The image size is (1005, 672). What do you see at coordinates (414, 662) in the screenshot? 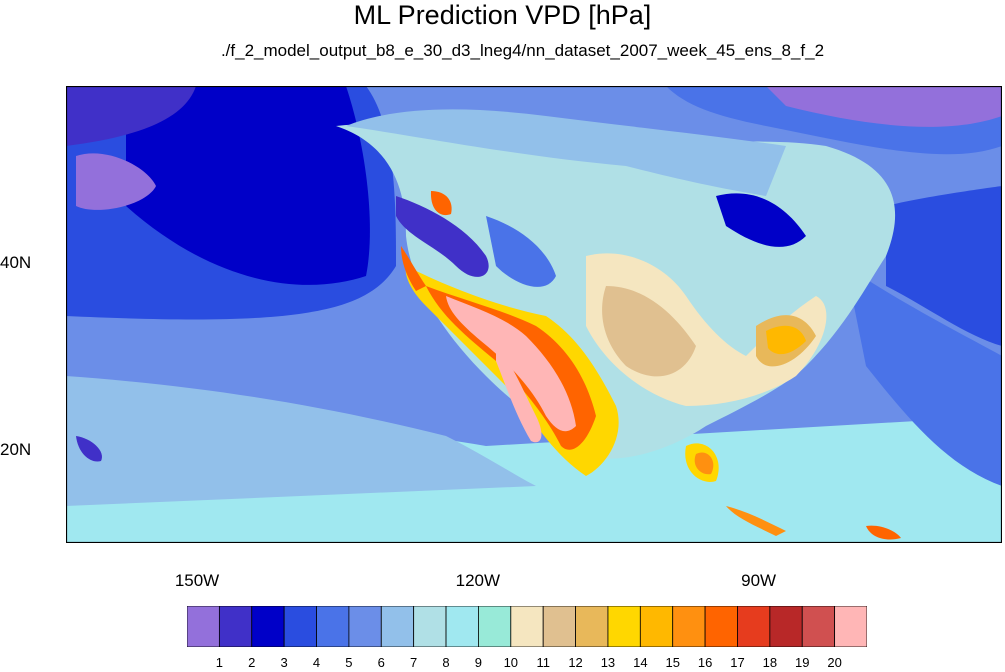
I see `colorbar-label: 7` at bounding box center [414, 662].